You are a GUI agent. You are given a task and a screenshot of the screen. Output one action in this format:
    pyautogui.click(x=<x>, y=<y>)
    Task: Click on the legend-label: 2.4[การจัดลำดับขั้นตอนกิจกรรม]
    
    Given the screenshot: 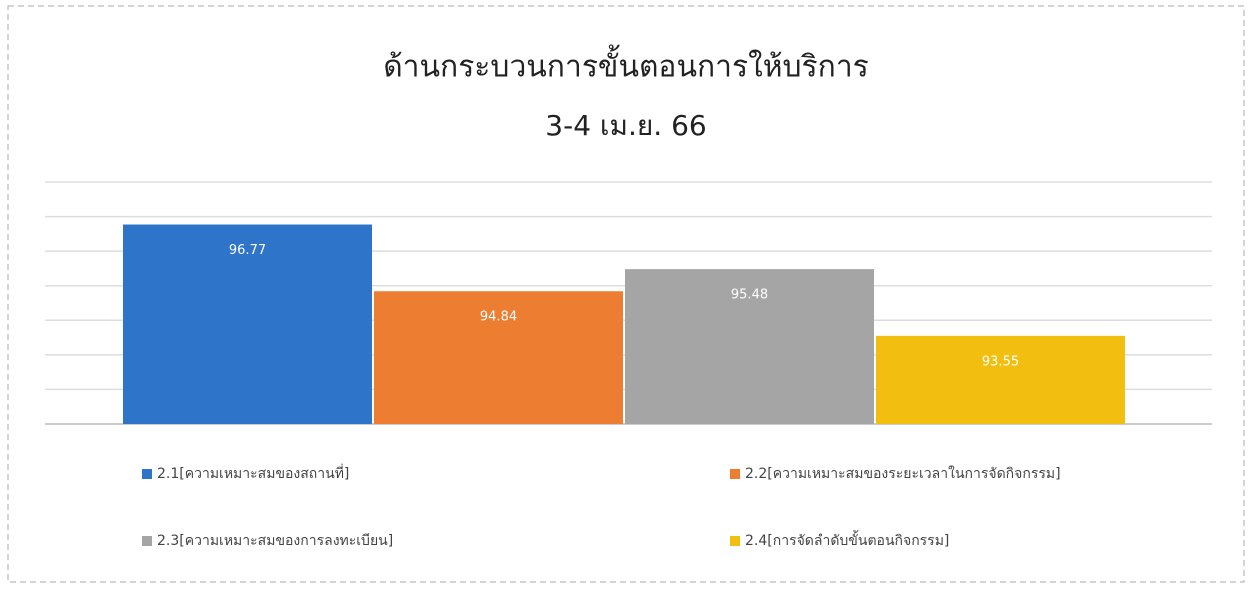 What is the action you would take?
    pyautogui.click(x=847, y=539)
    